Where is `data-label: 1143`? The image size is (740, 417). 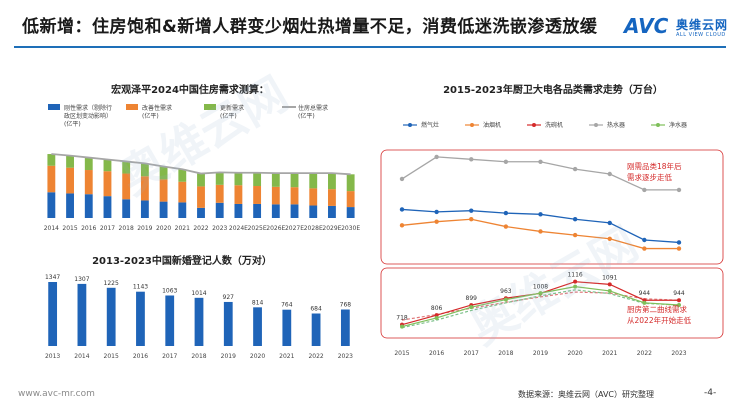 data-label: 1143 is located at coordinates (140, 287).